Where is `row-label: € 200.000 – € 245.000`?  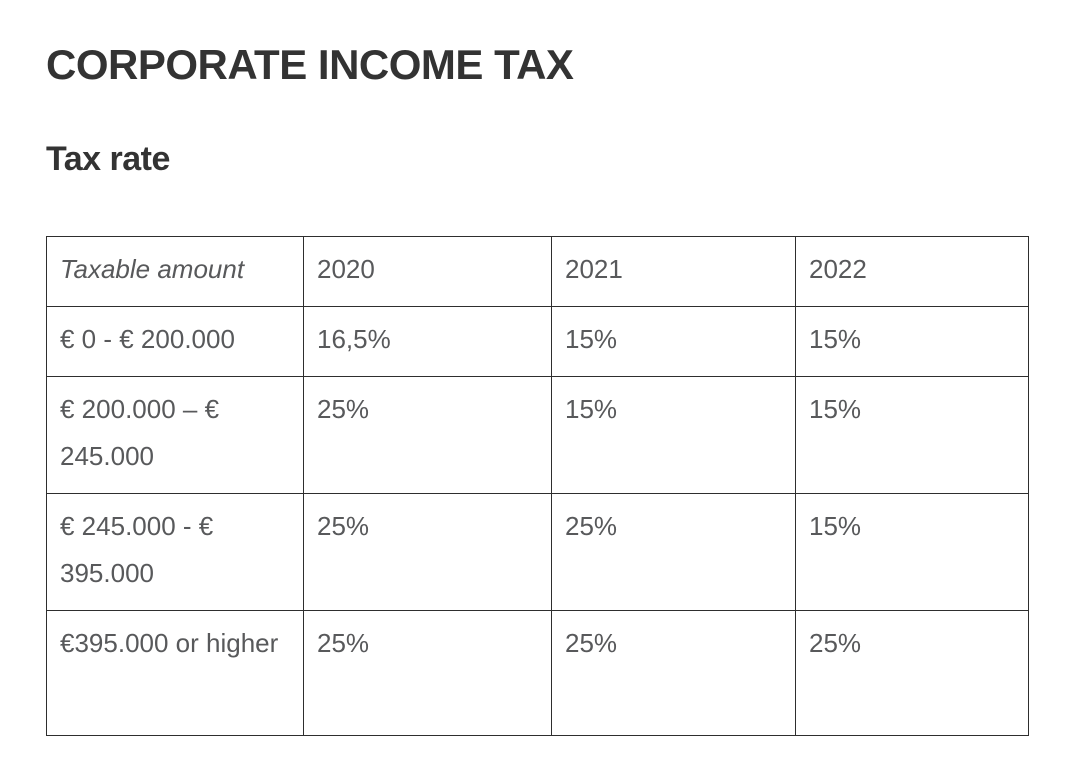
row-label: € 200.000 – € 245.000 is located at coordinates (175, 434).